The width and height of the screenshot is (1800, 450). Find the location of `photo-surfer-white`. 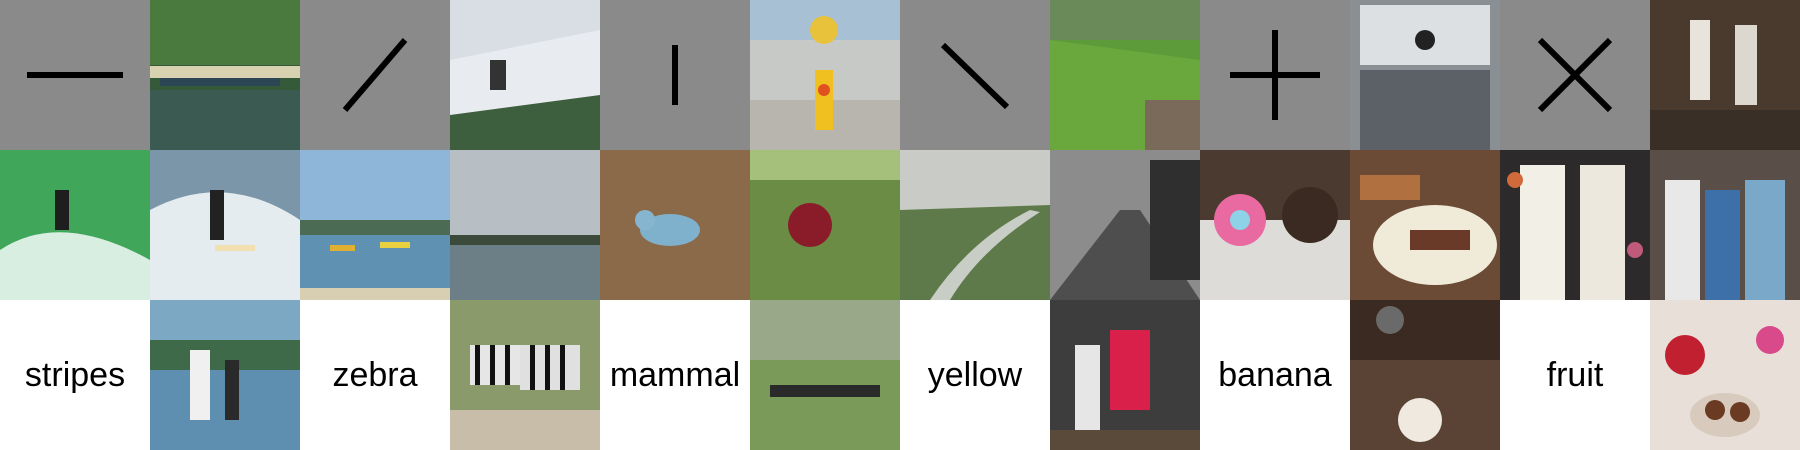

photo-surfer-white is located at coordinates (225, 225).